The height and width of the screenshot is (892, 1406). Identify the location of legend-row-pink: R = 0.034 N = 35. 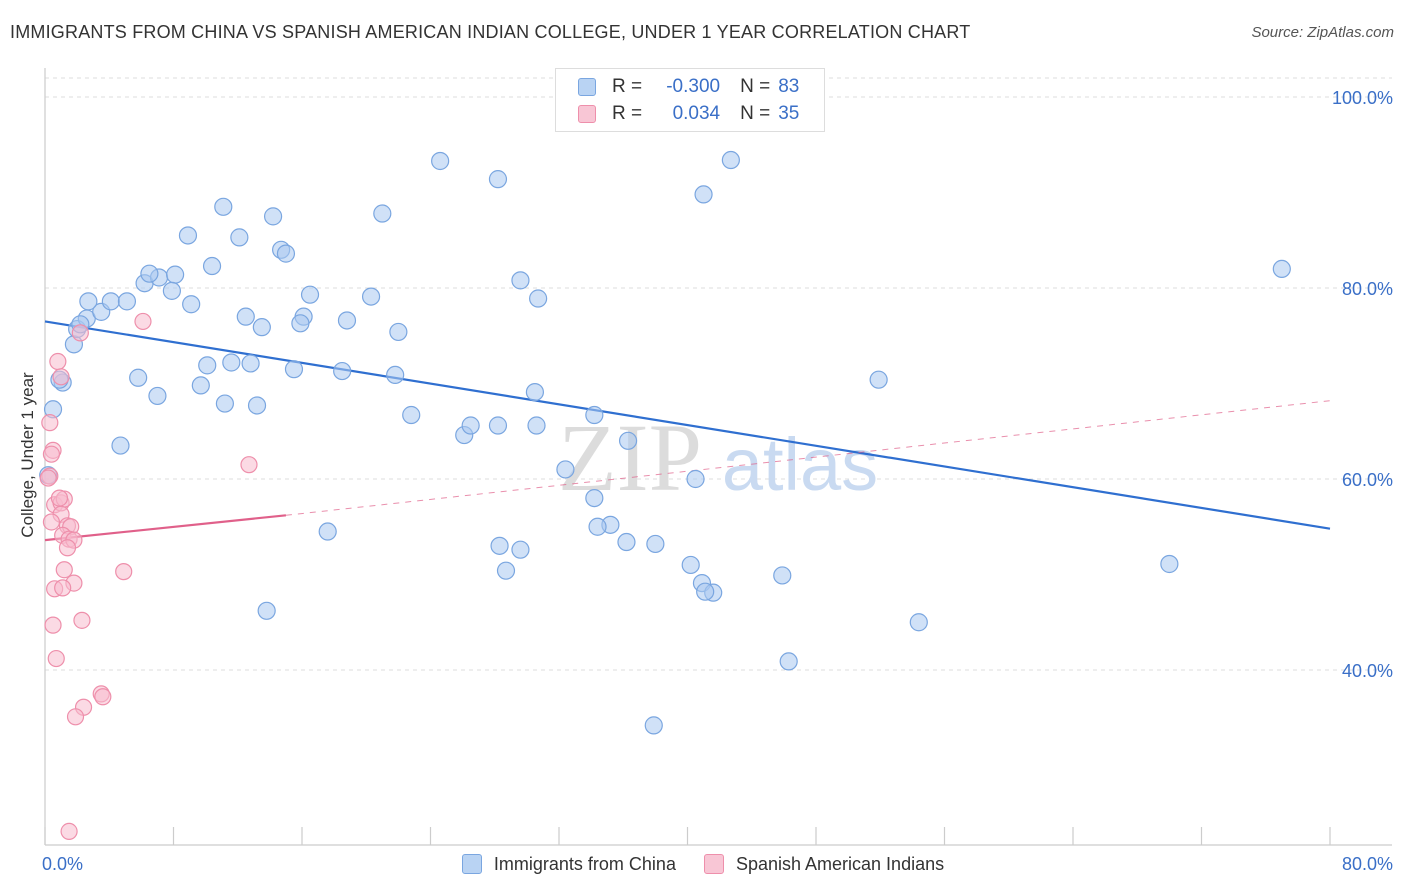
(688, 114).